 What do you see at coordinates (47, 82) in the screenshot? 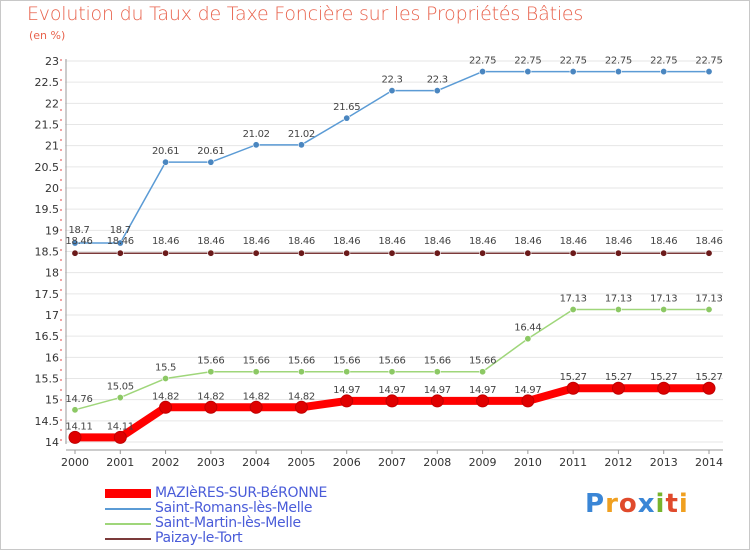
I see `y-tick-label: 22.5` at bounding box center [47, 82].